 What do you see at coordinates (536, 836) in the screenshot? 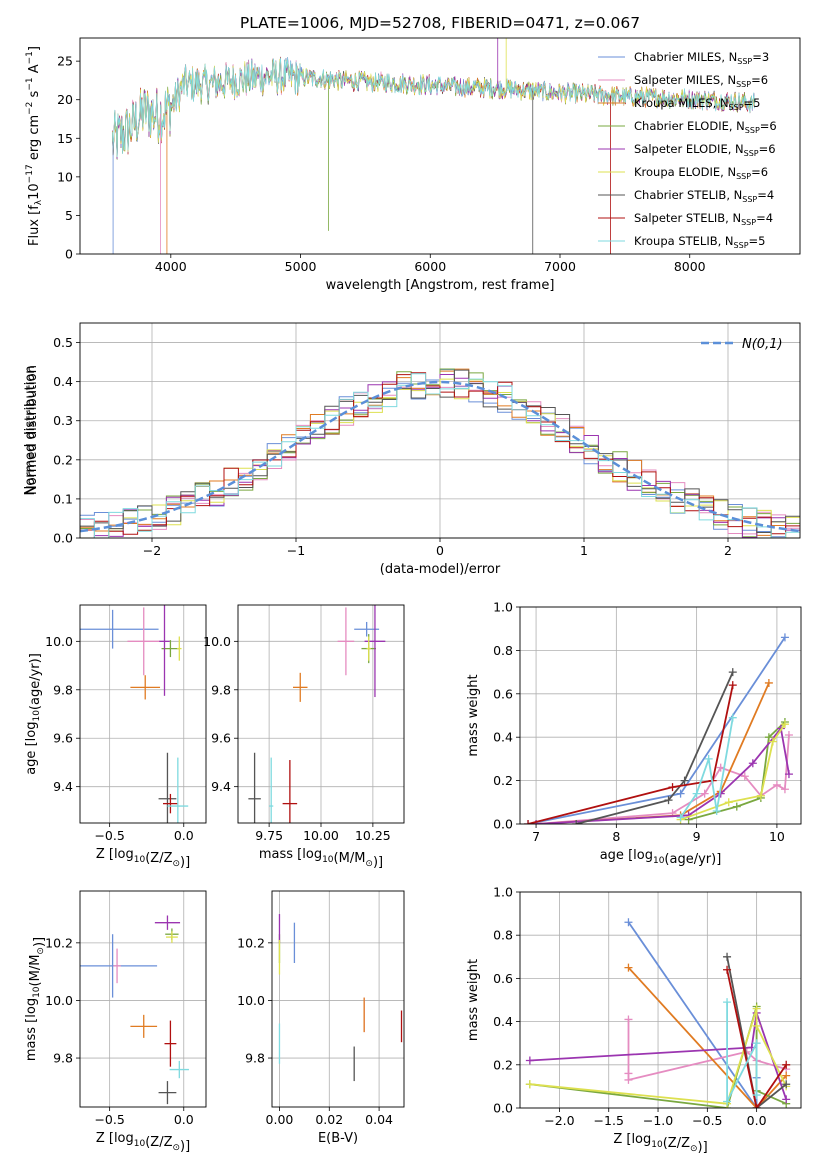
I see `x-tick-label: 7` at bounding box center [536, 836].